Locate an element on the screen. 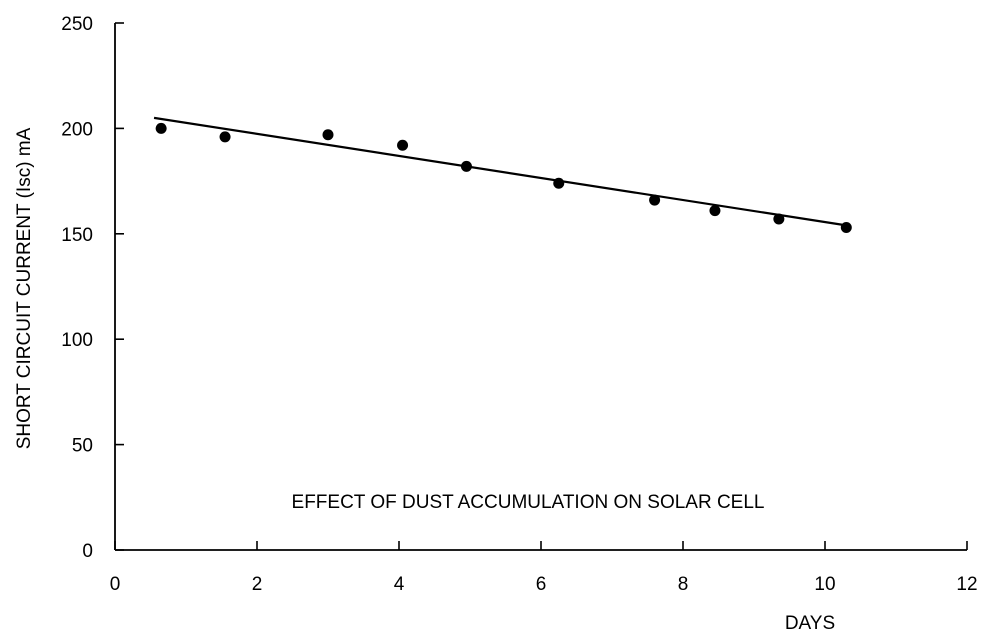 The image size is (990, 633). x-tick-label: 12 is located at coordinates (966, 584).